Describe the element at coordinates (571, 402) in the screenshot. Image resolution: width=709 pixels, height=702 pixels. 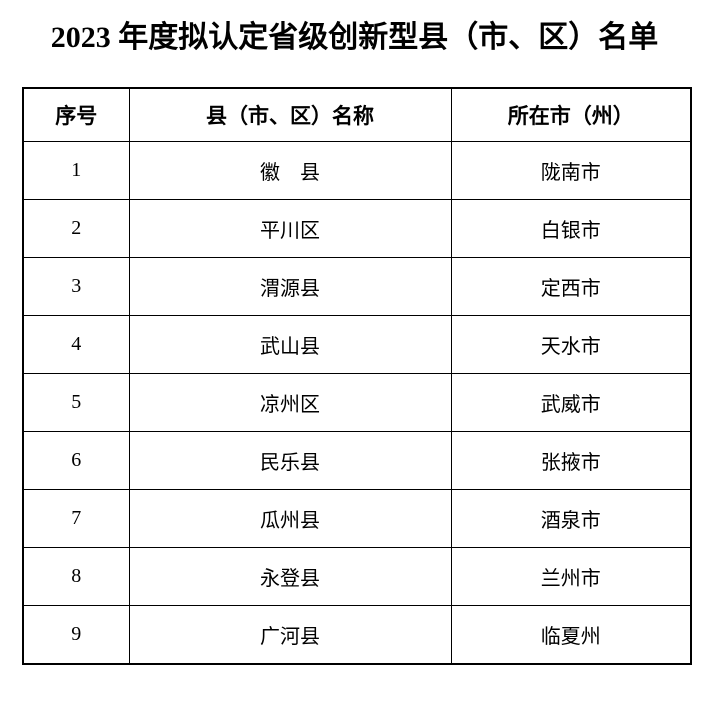
I see `city-name-cell: 武威市` at that location.